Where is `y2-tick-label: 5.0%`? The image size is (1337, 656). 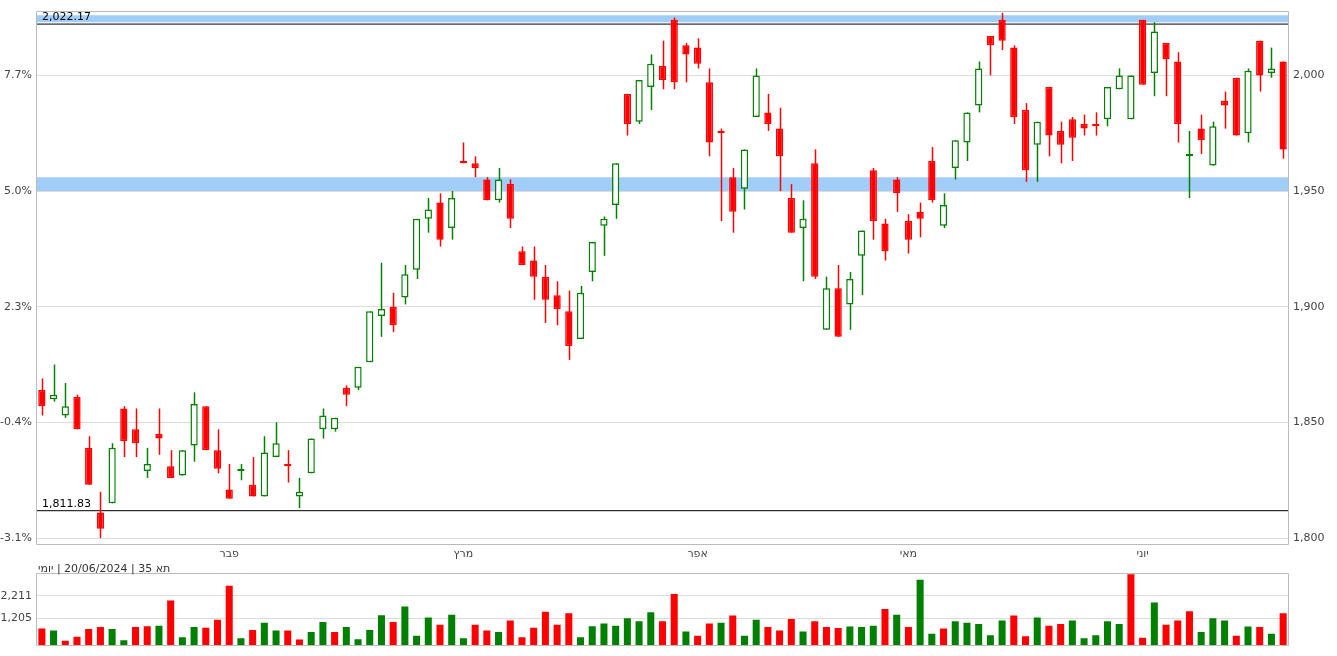
y2-tick-label: 5.0% is located at coordinates (18, 190).